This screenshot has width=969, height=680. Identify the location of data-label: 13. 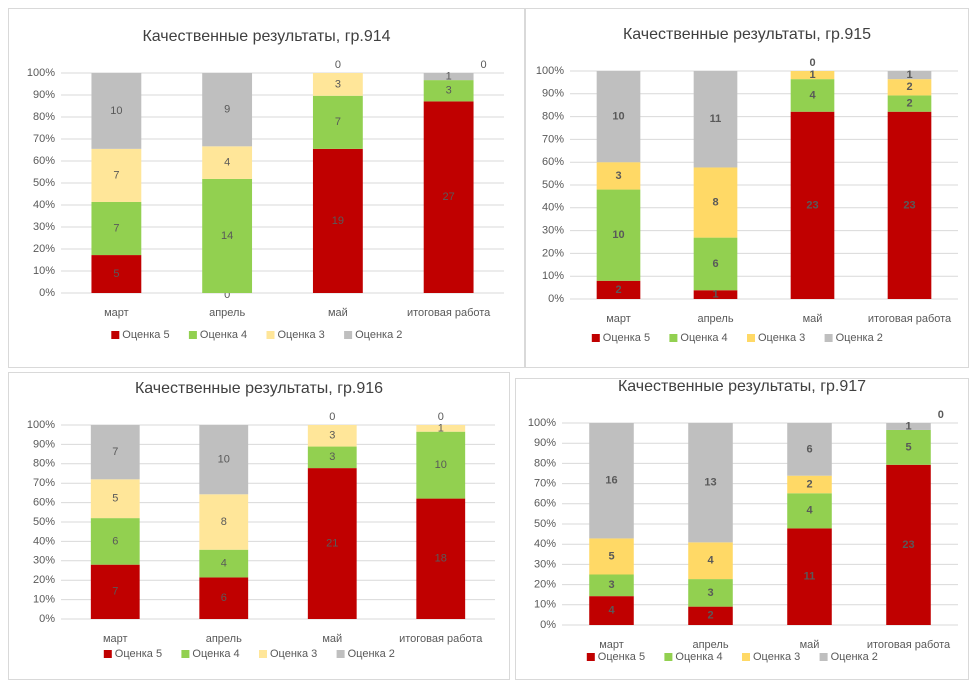
(710, 483).